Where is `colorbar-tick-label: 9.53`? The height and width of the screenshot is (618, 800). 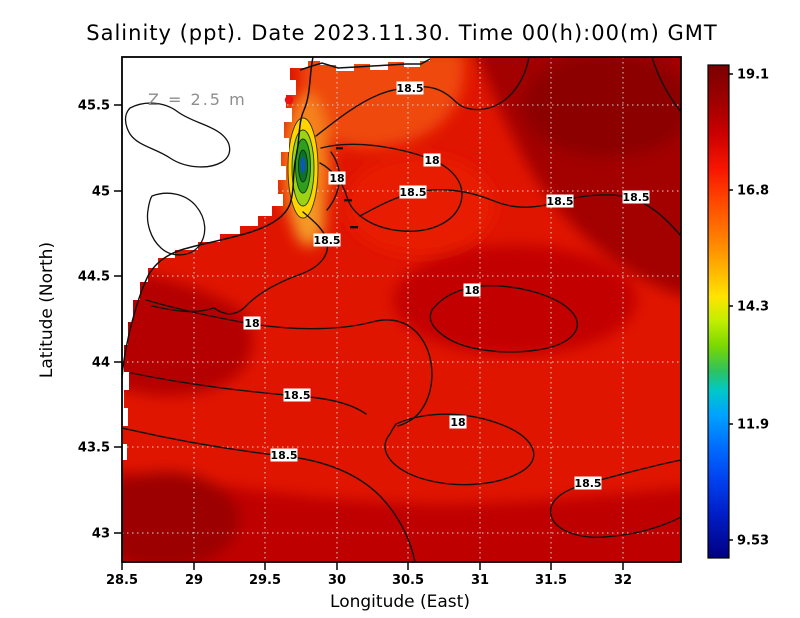
colorbar-tick-label: 9.53 is located at coordinates (753, 541).